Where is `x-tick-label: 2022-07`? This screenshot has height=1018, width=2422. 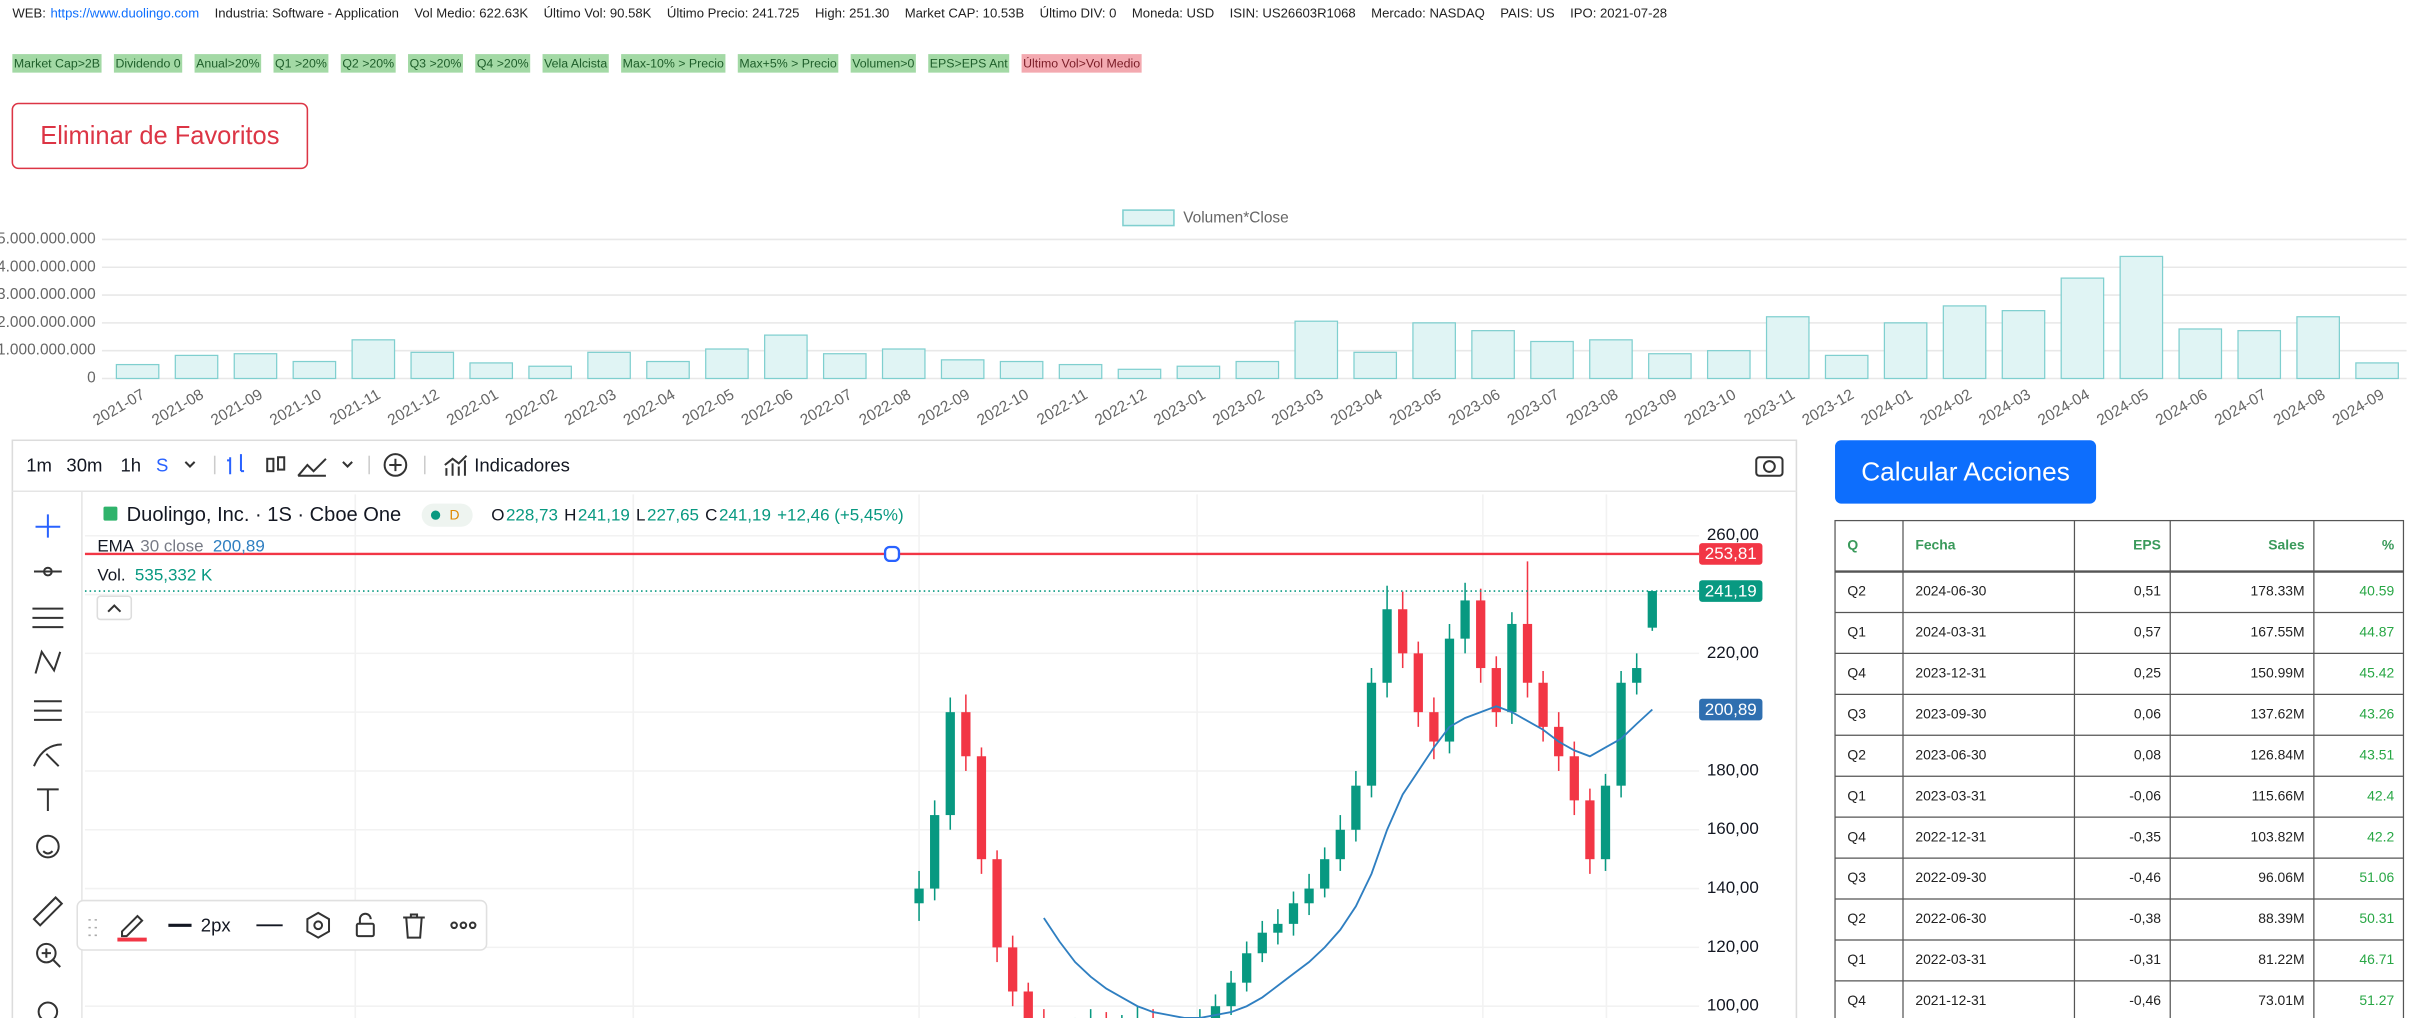
x-tick-label: 2022-07 is located at coordinates (826, 407).